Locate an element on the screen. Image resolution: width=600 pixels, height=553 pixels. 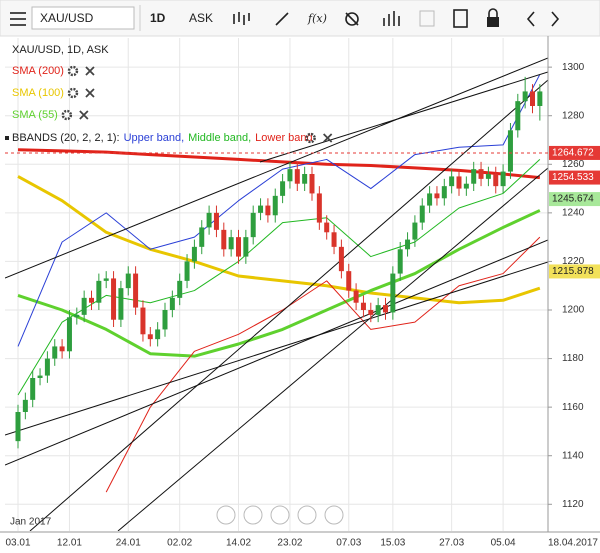
zoom-out is located at coordinates (253, 515).